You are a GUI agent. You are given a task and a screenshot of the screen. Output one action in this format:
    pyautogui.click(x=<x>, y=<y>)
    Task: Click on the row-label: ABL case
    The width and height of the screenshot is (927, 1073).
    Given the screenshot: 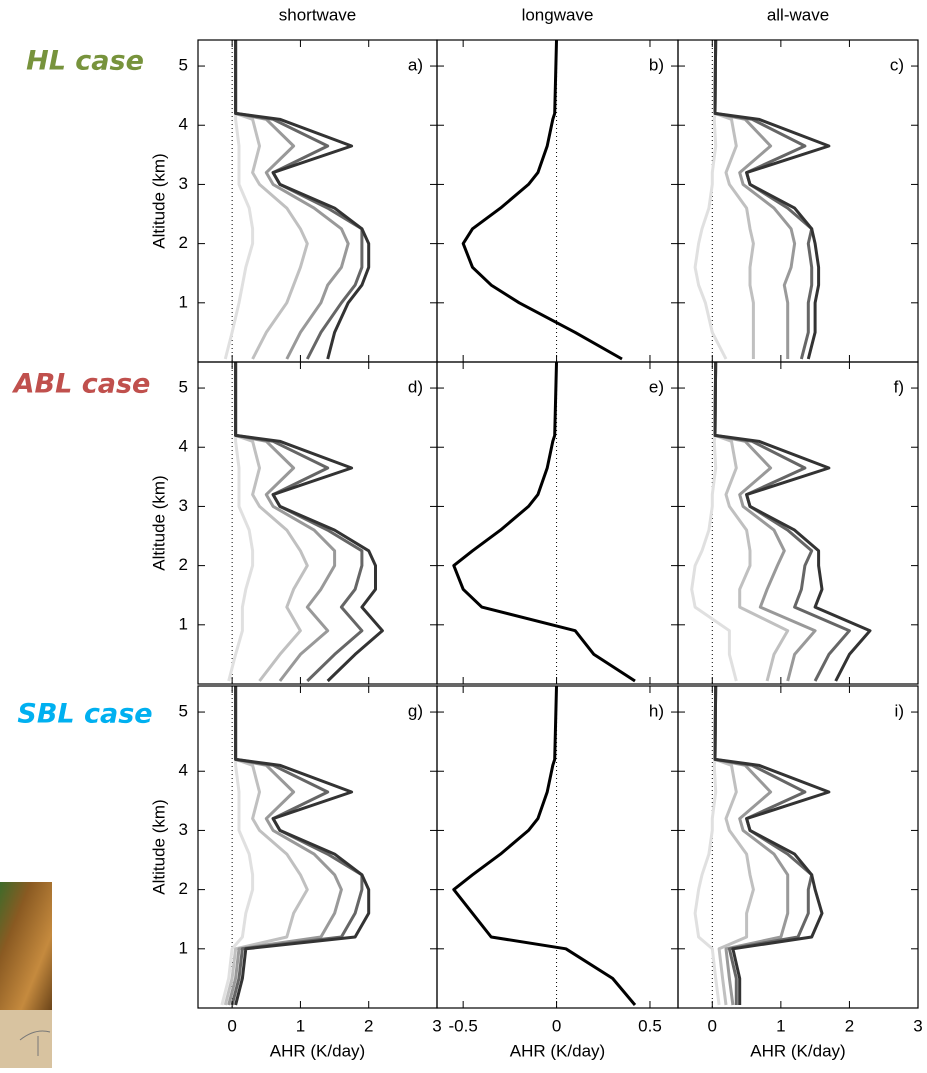 What is the action you would take?
    pyautogui.click(x=81, y=384)
    